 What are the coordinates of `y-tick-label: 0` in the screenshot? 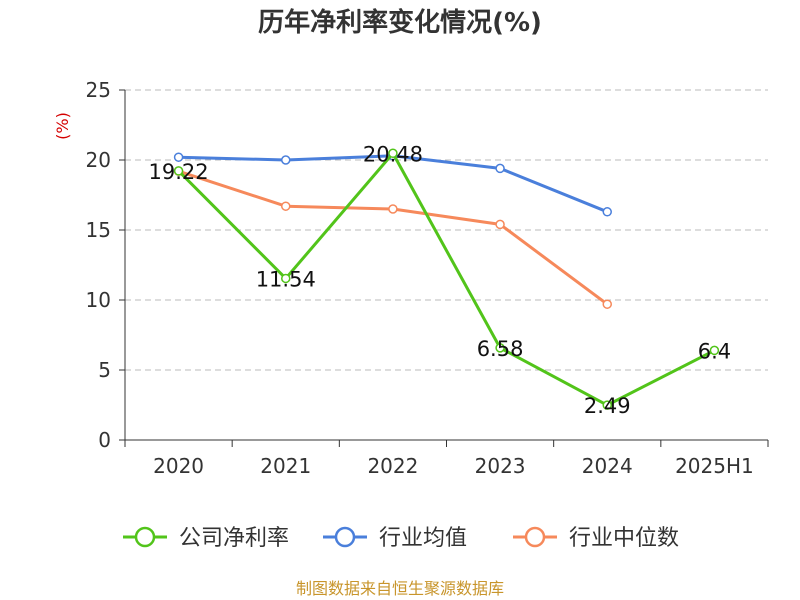 It's located at (104, 440).